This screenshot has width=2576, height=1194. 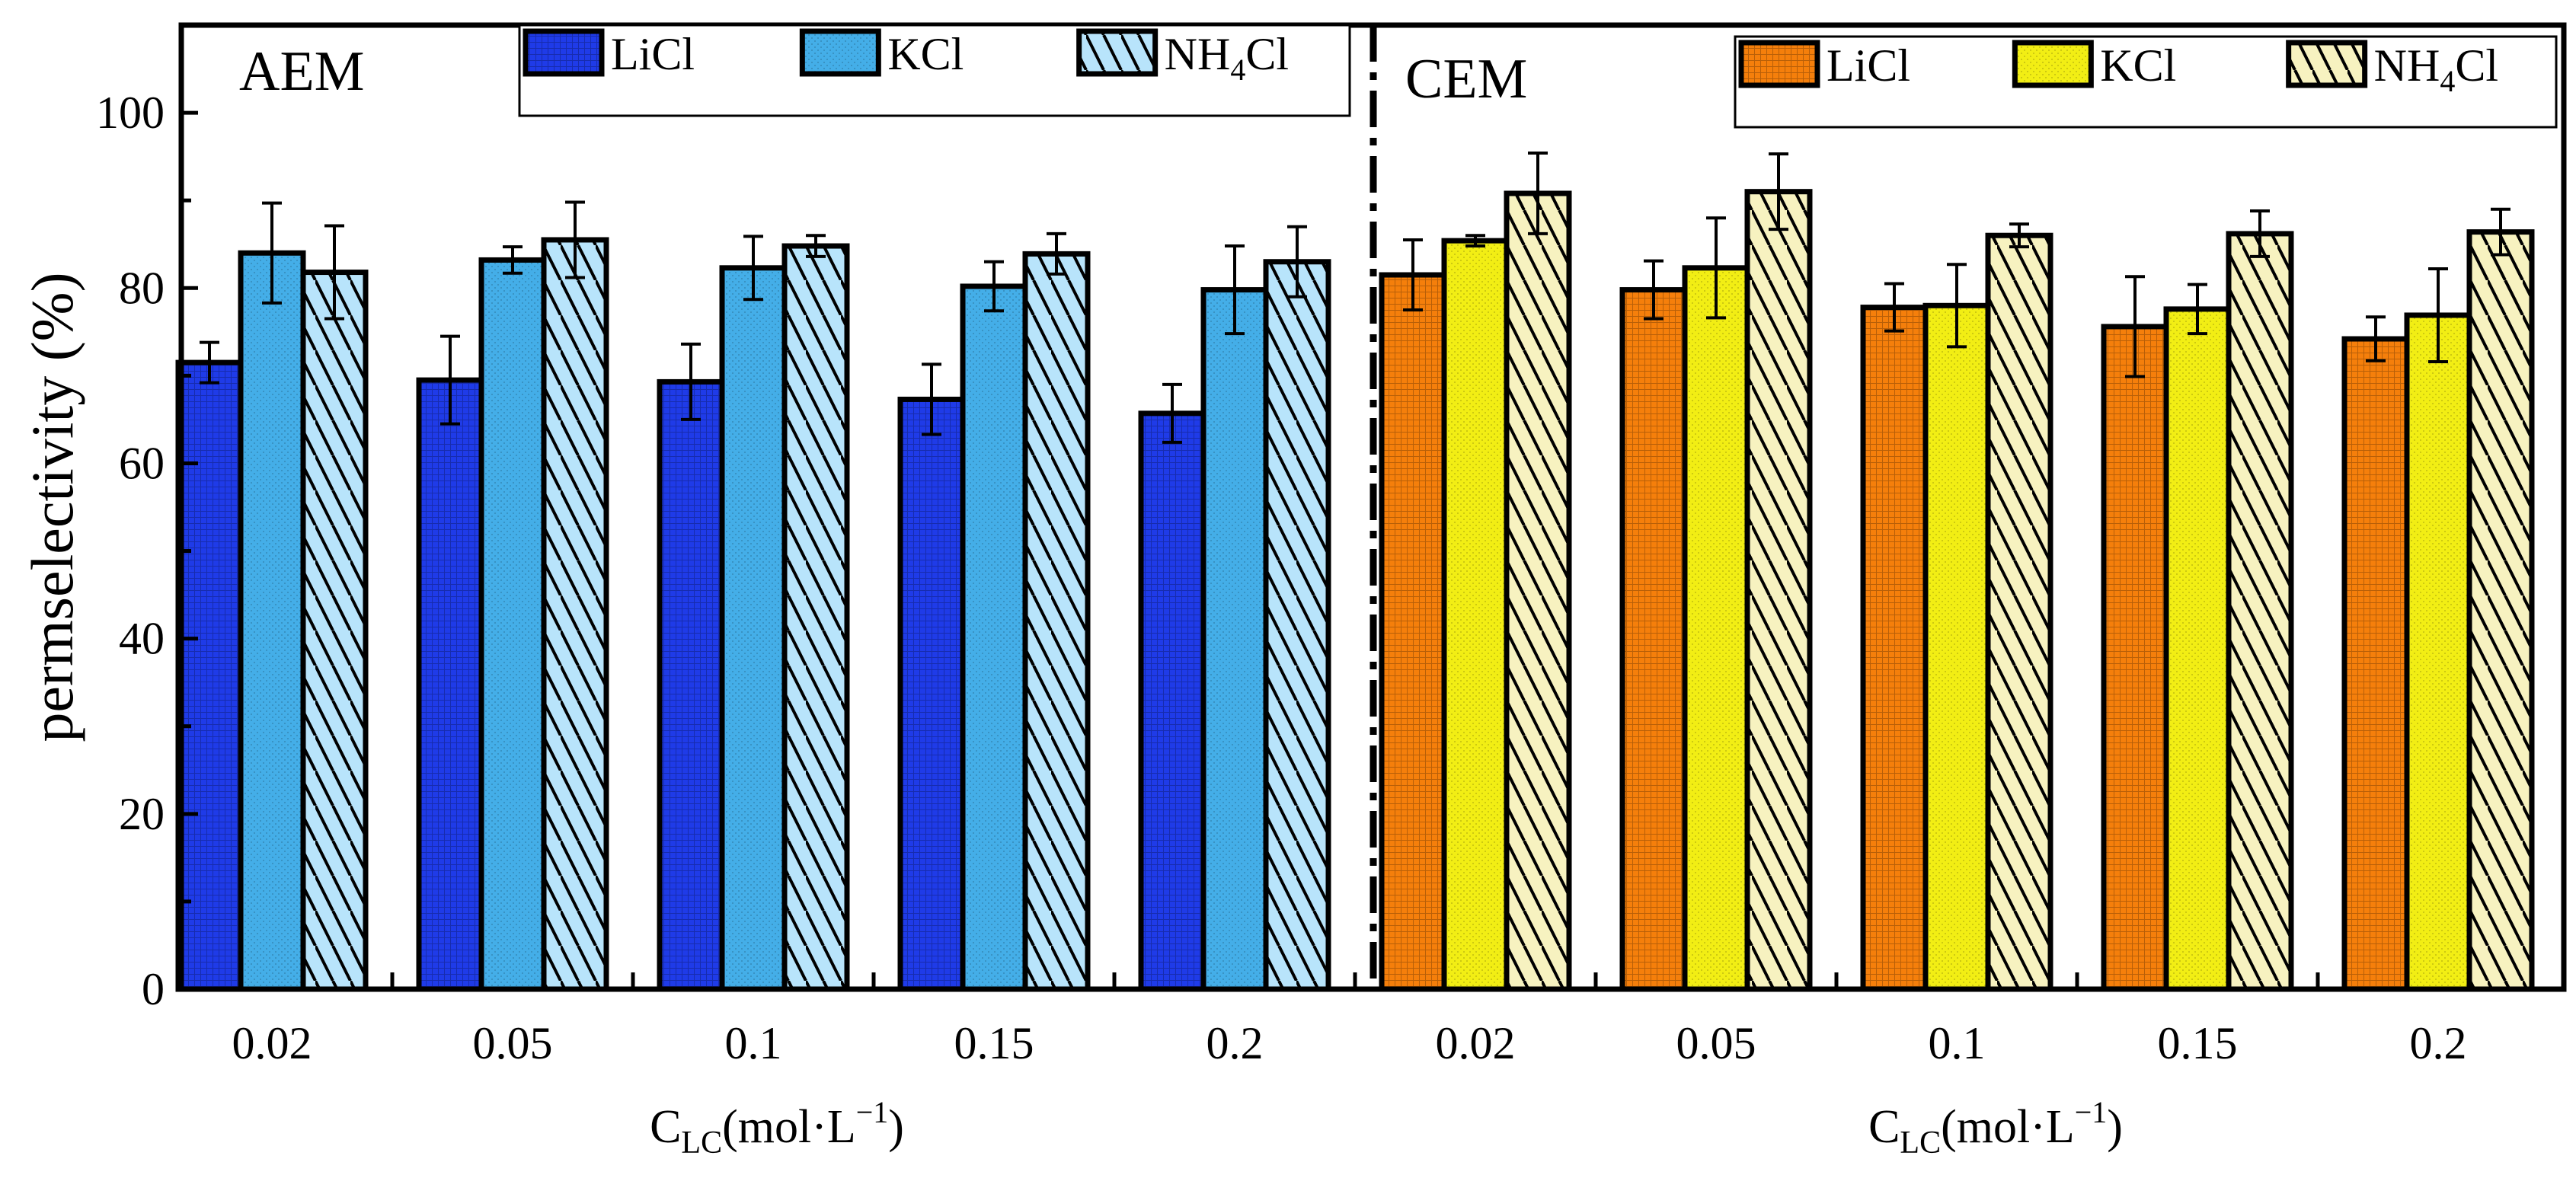 I want to click on bar-cem-nh4cl-0.15, so click(x=2260, y=611).